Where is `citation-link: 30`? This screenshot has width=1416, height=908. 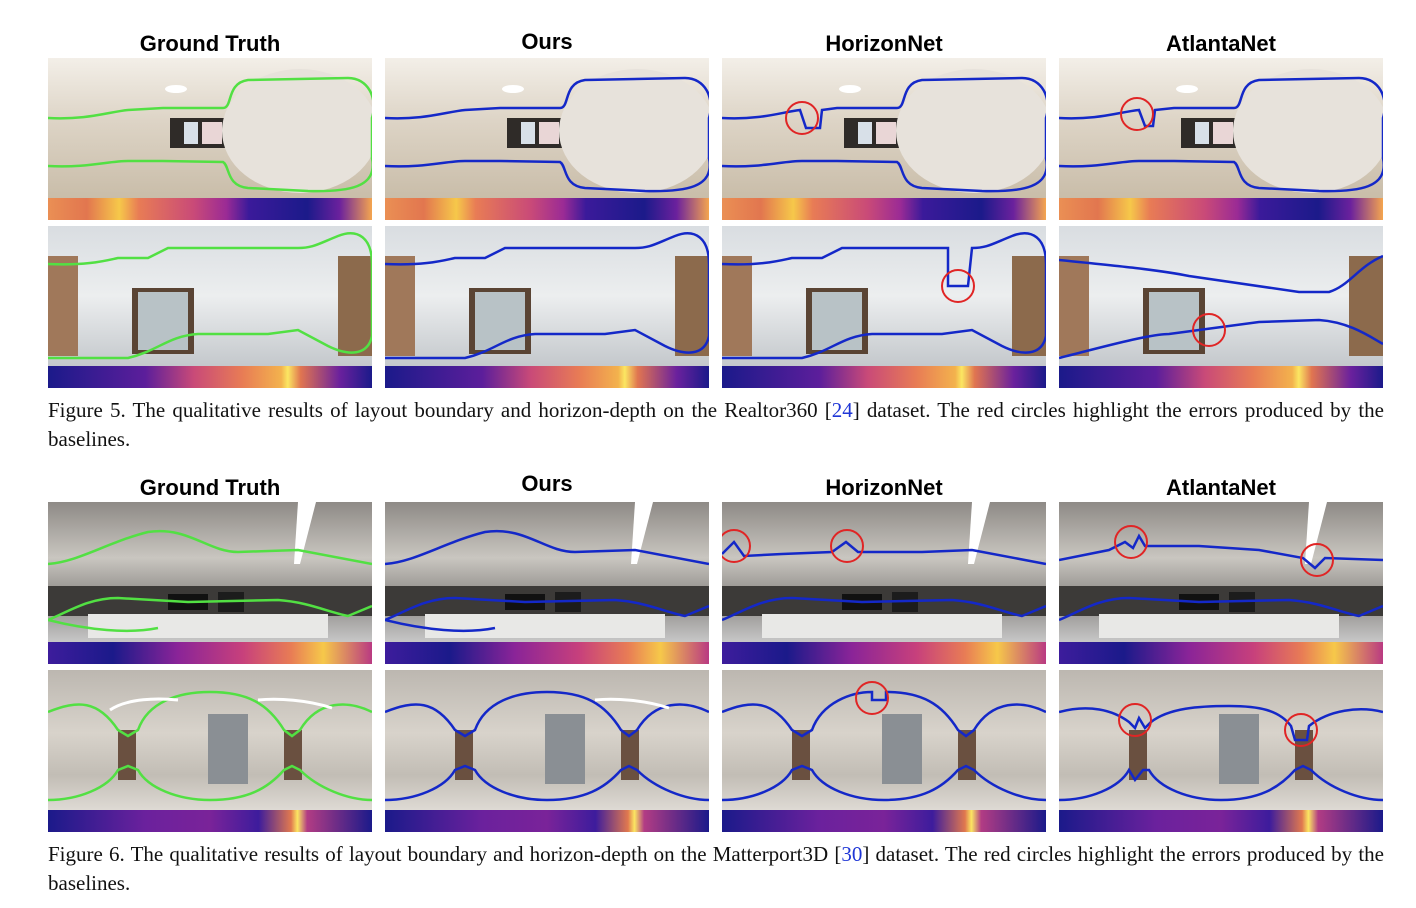 citation-link: 30 is located at coordinates (852, 854).